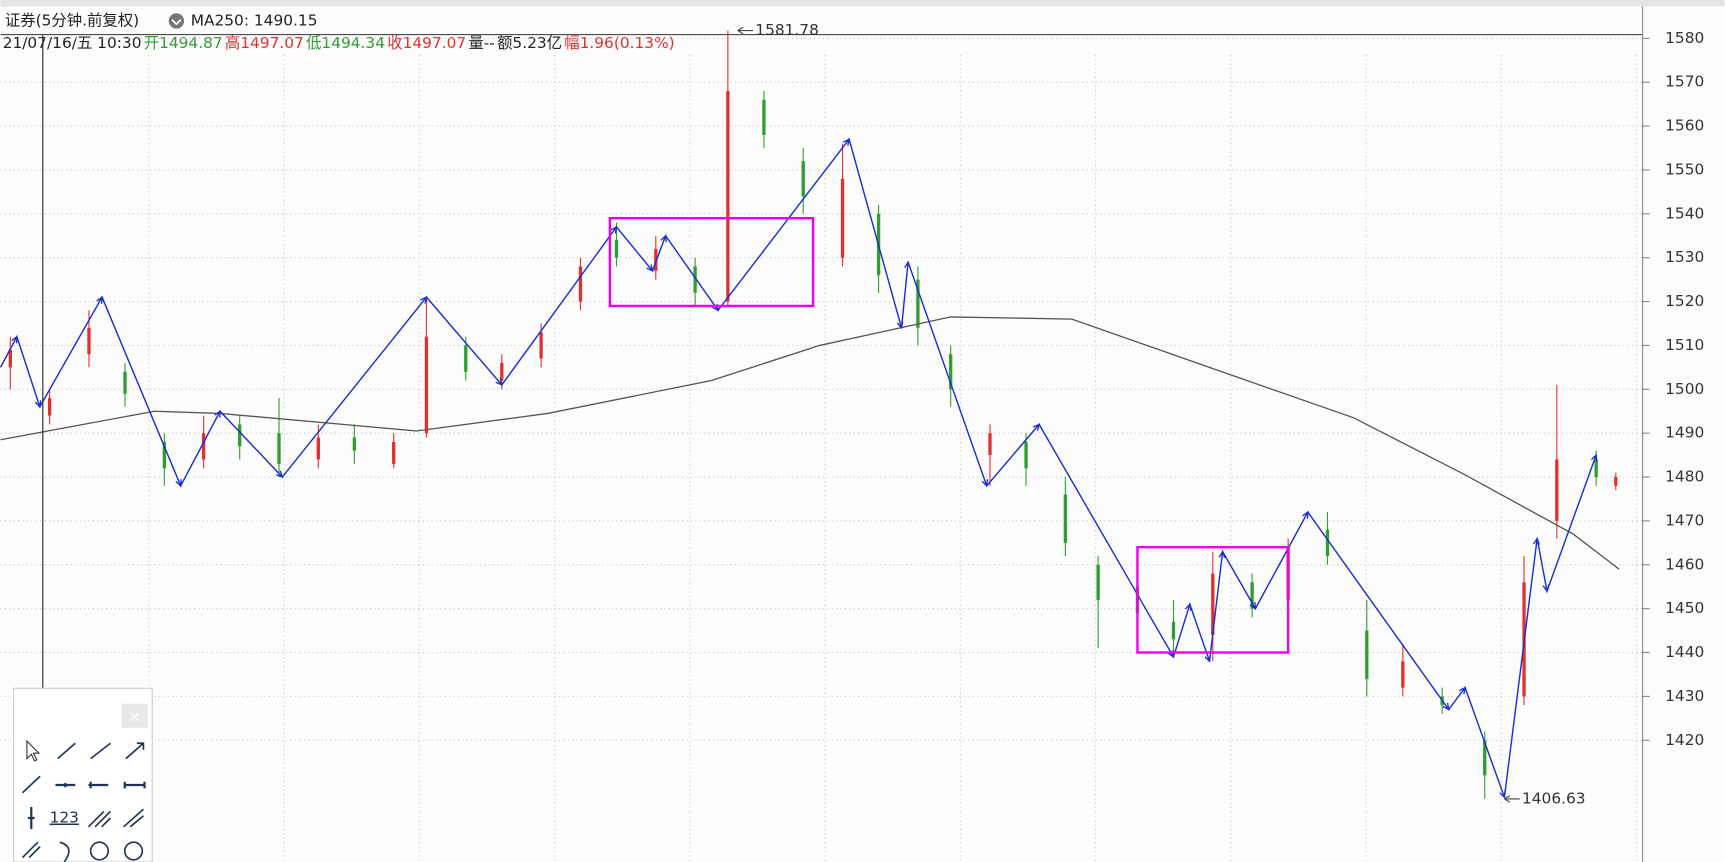  What do you see at coordinates (1684, 169) in the screenshot?
I see `y-tick-label: 1550` at bounding box center [1684, 169].